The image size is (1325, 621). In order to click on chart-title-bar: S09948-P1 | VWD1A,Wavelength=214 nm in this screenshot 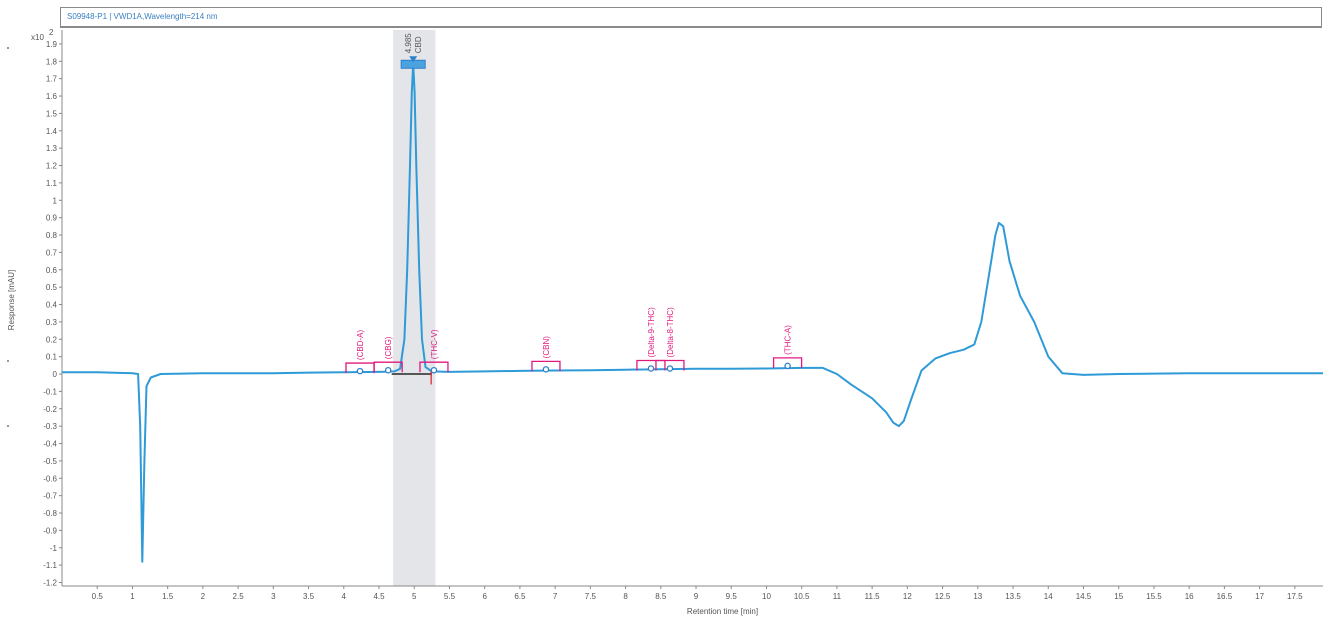, I will do `click(691, 17)`.